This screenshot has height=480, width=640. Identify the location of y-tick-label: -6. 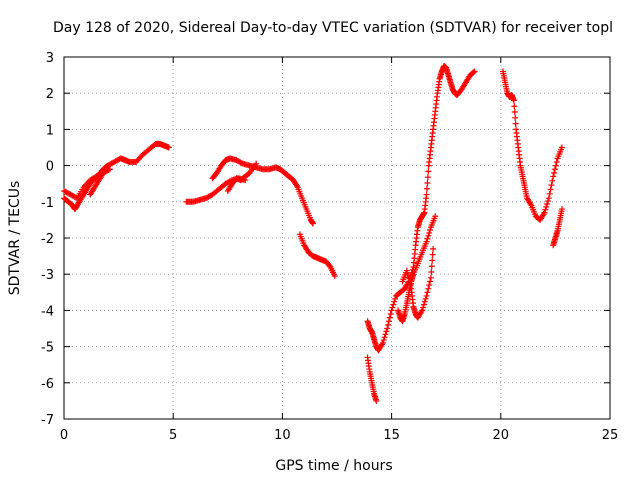
(47, 384).